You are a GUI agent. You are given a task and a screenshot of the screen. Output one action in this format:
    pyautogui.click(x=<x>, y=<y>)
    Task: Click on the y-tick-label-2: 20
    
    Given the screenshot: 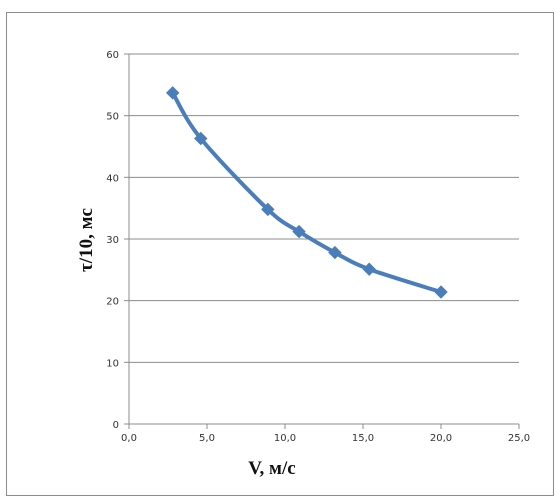 What is the action you would take?
    pyautogui.click(x=112, y=302)
    